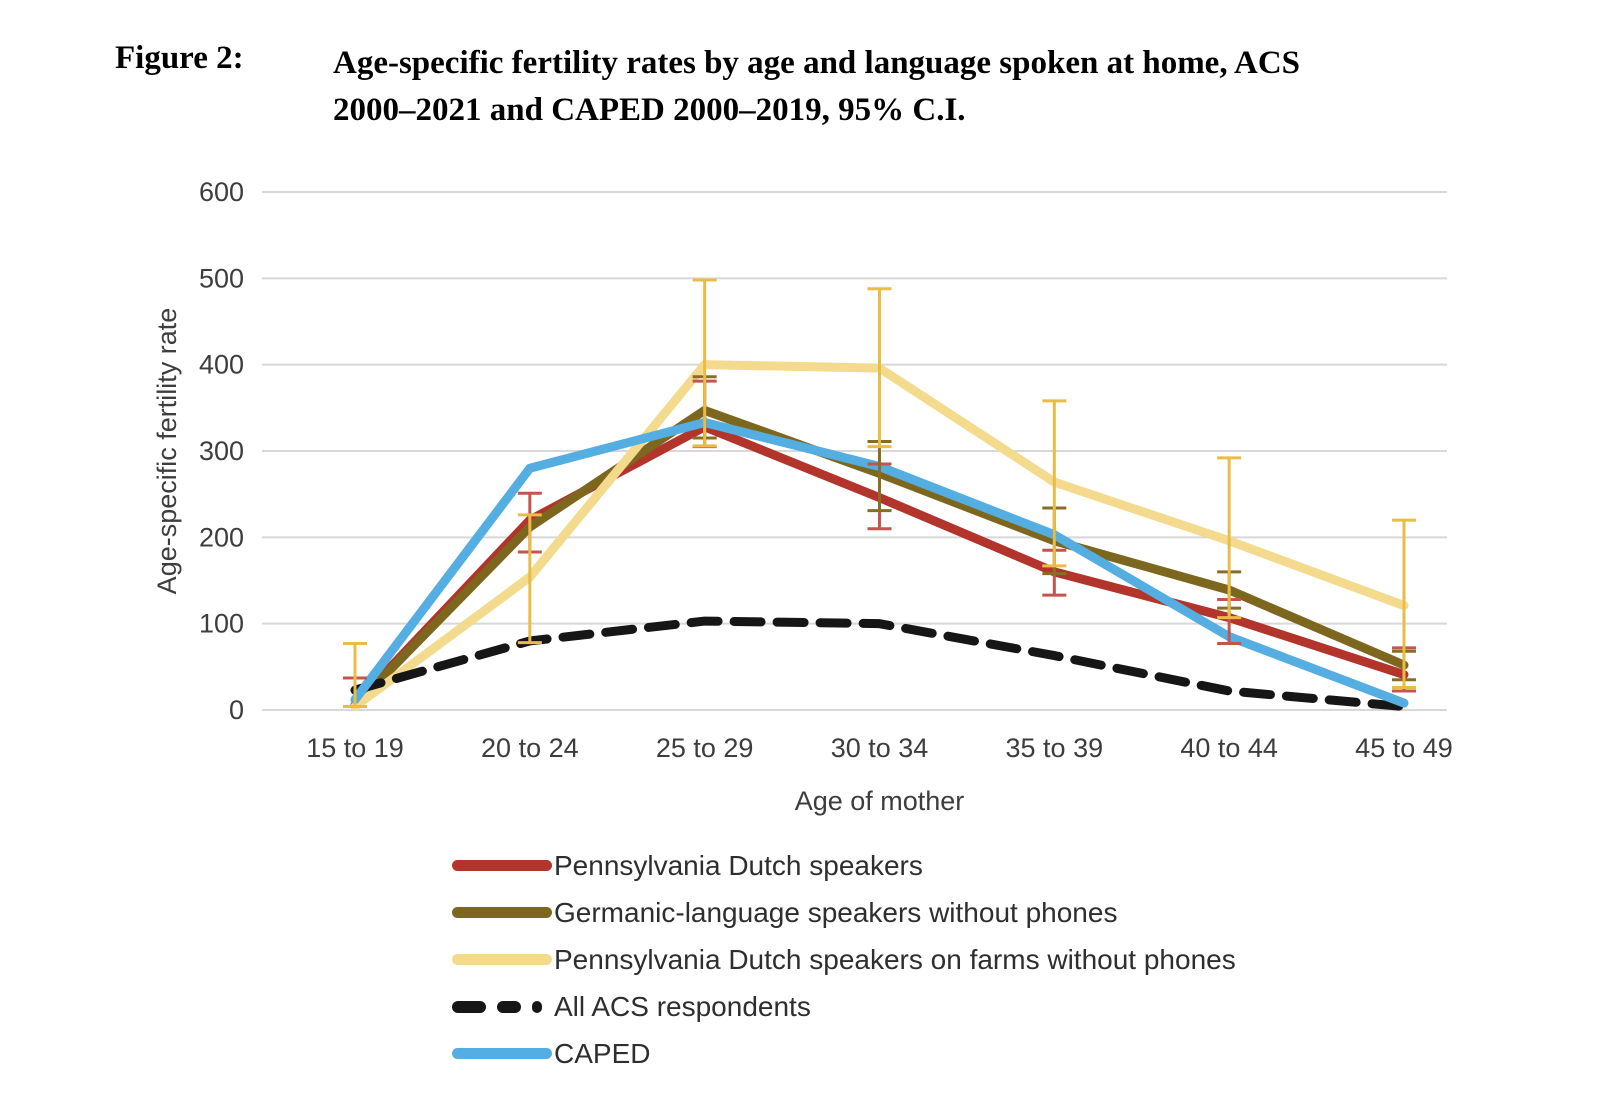 The width and height of the screenshot is (1618, 1096). Describe the element at coordinates (530, 748) in the screenshot. I see `x-tick-label-1: 20 to 24` at that location.